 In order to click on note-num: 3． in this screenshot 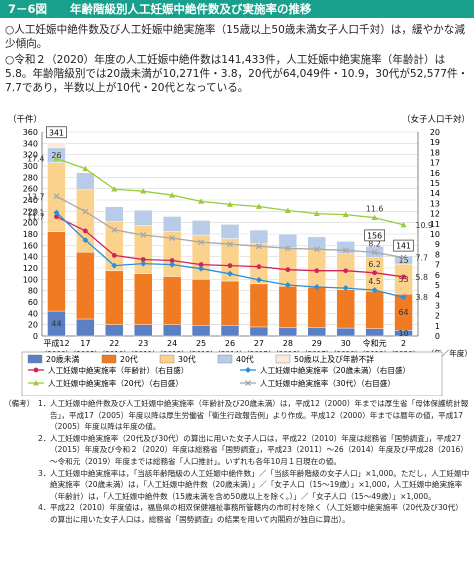, I will do `click(44, 473)`.